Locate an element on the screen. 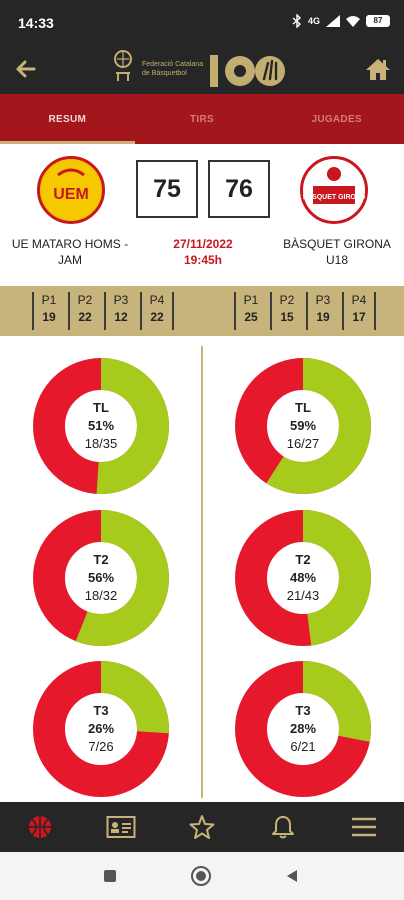 This screenshot has width=404, height=900. donut-chart: TL 59% 16/27 is located at coordinates (303, 426).